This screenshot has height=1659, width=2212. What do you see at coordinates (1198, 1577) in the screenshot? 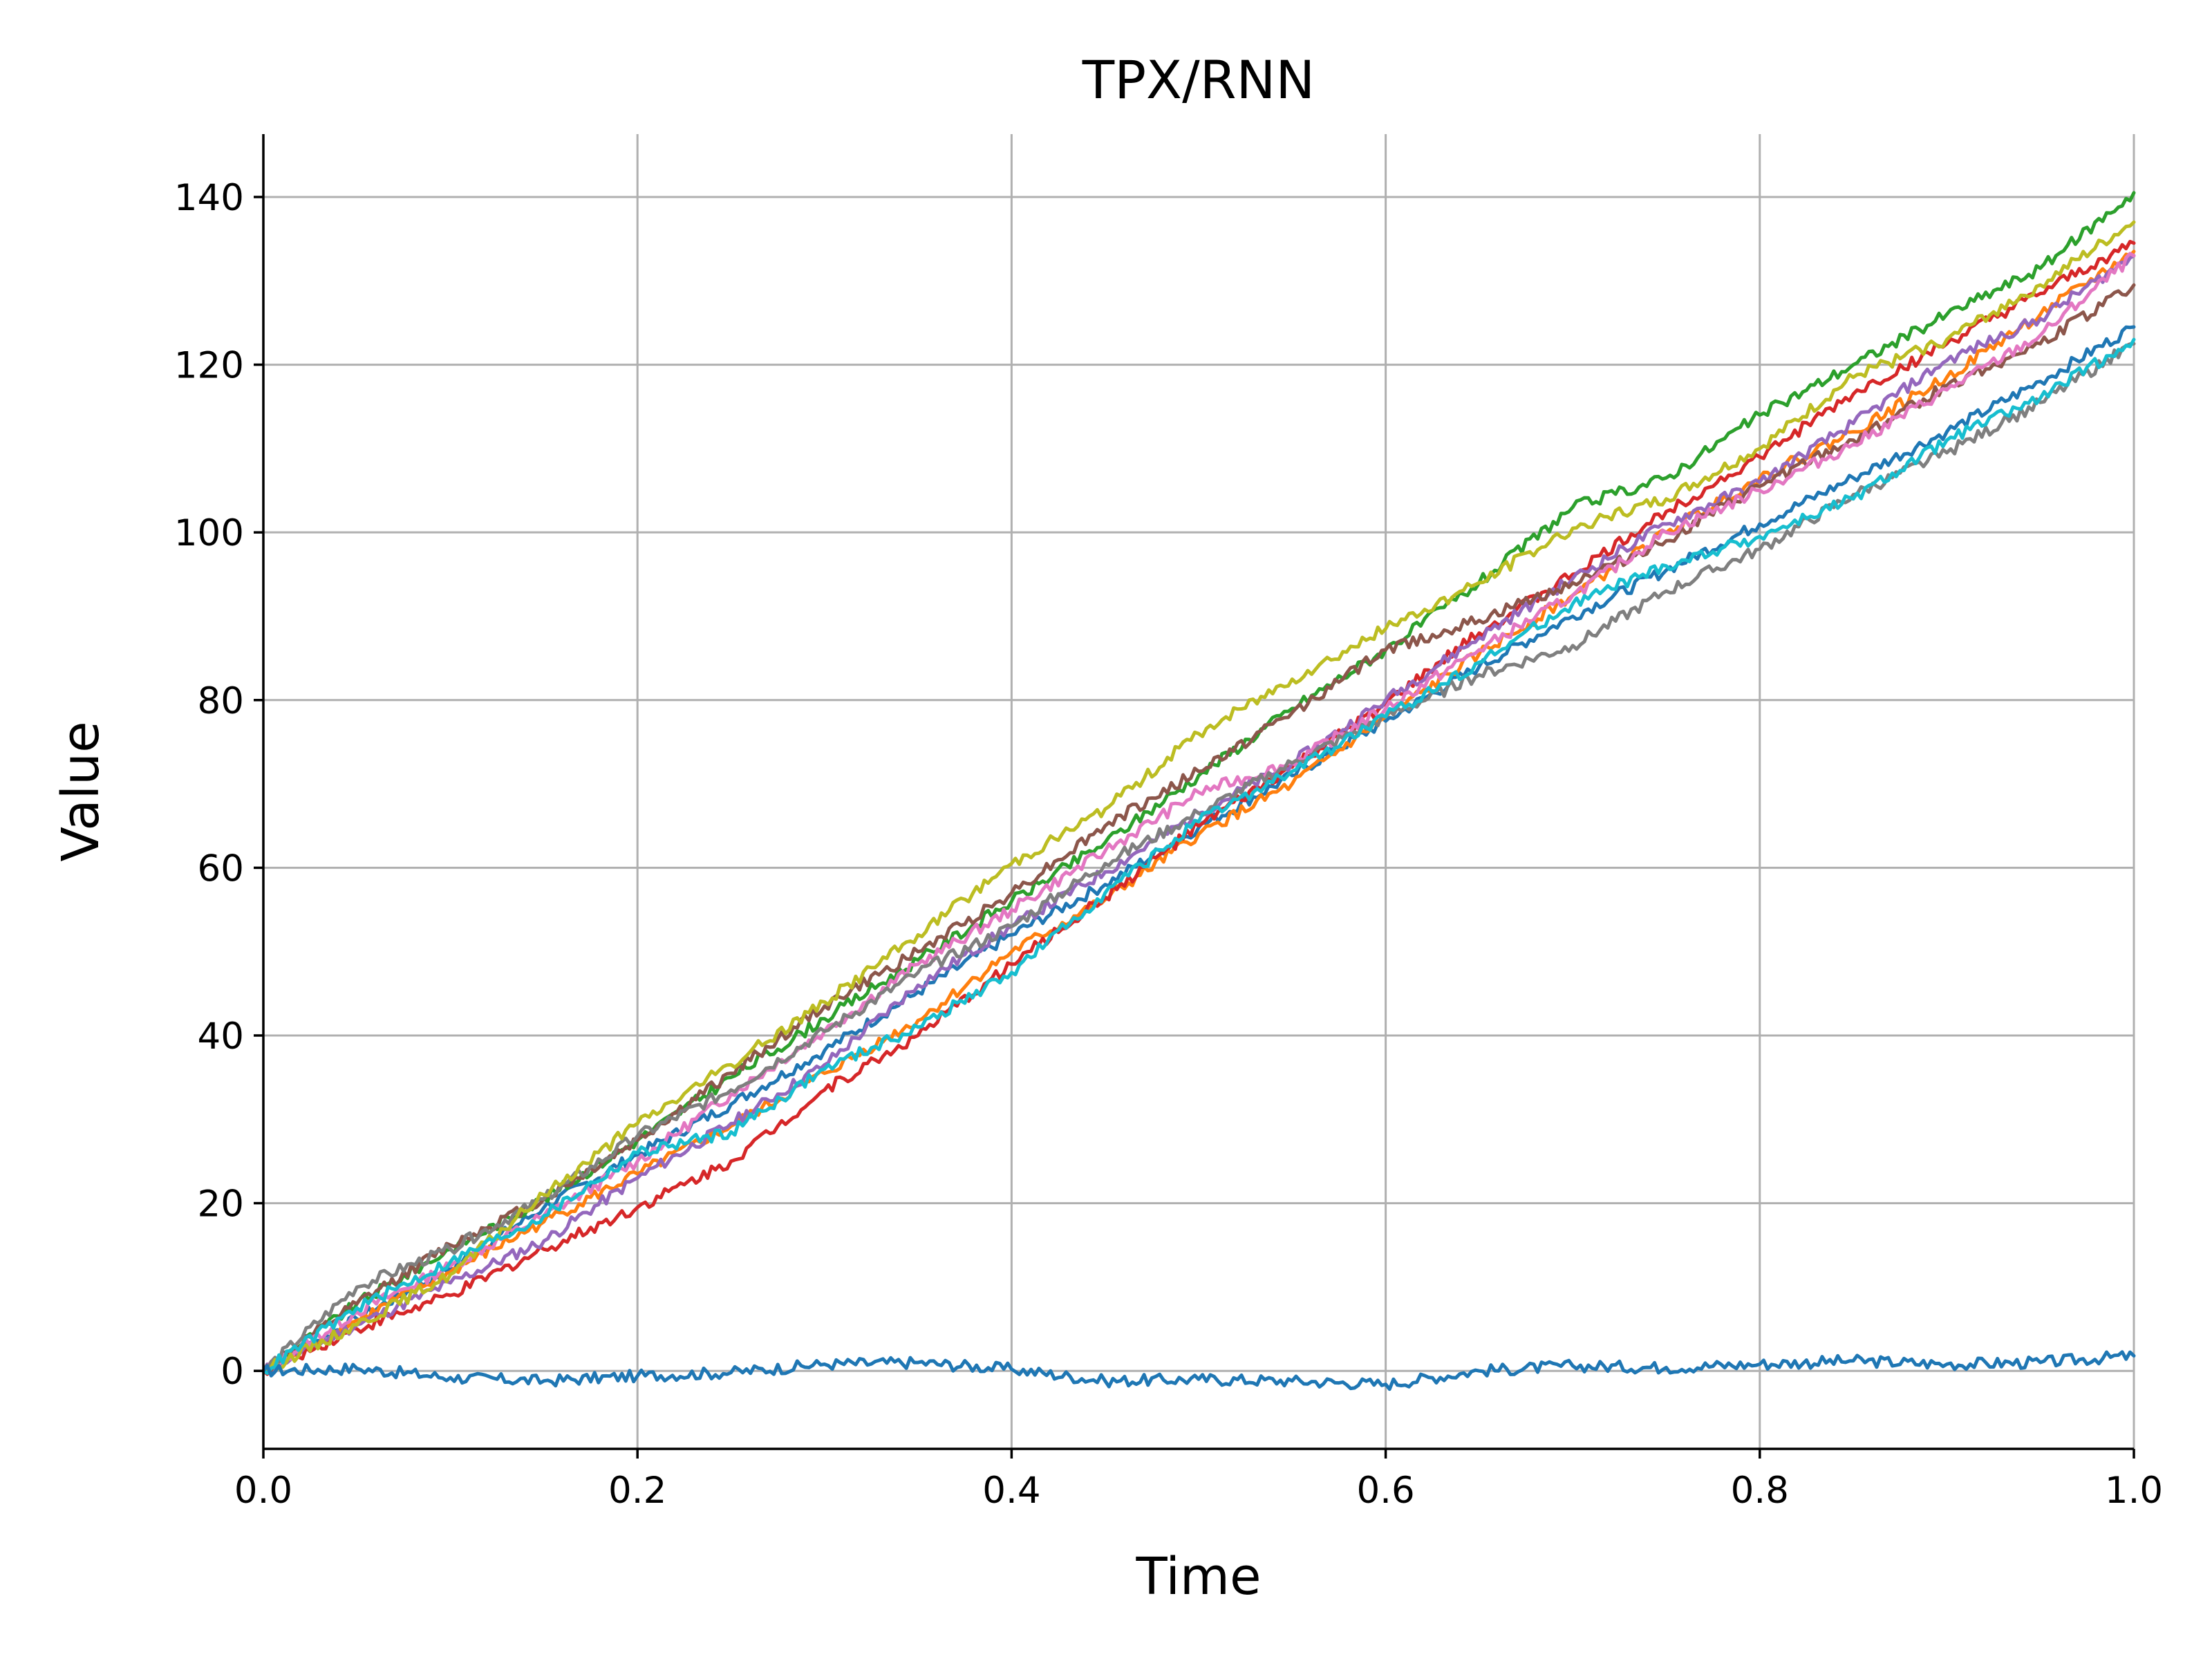
I see `x-axis-label: Time` at bounding box center [1198, 1577].